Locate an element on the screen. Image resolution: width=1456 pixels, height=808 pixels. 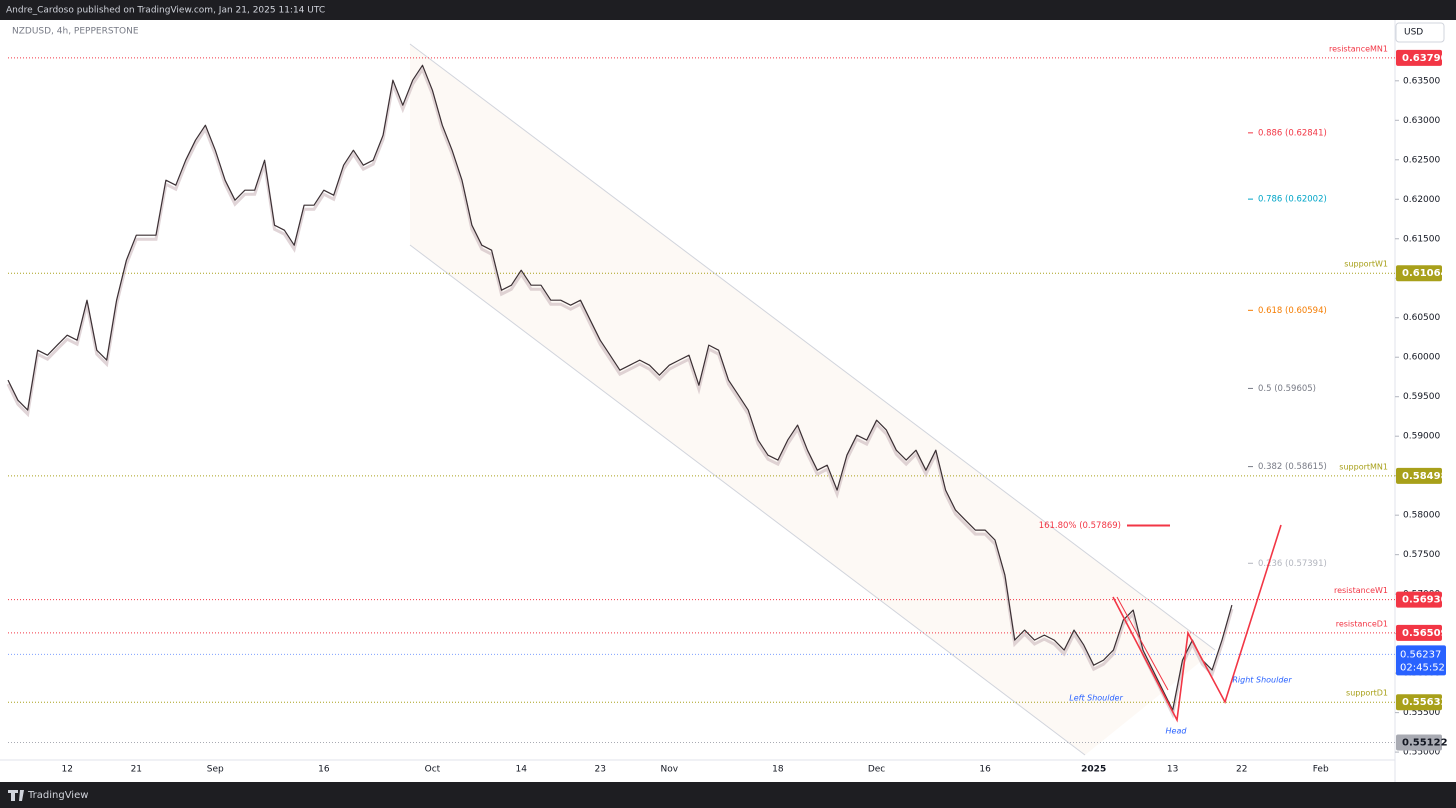
x-tick-label: Nov is located at coordinates (670, 770).